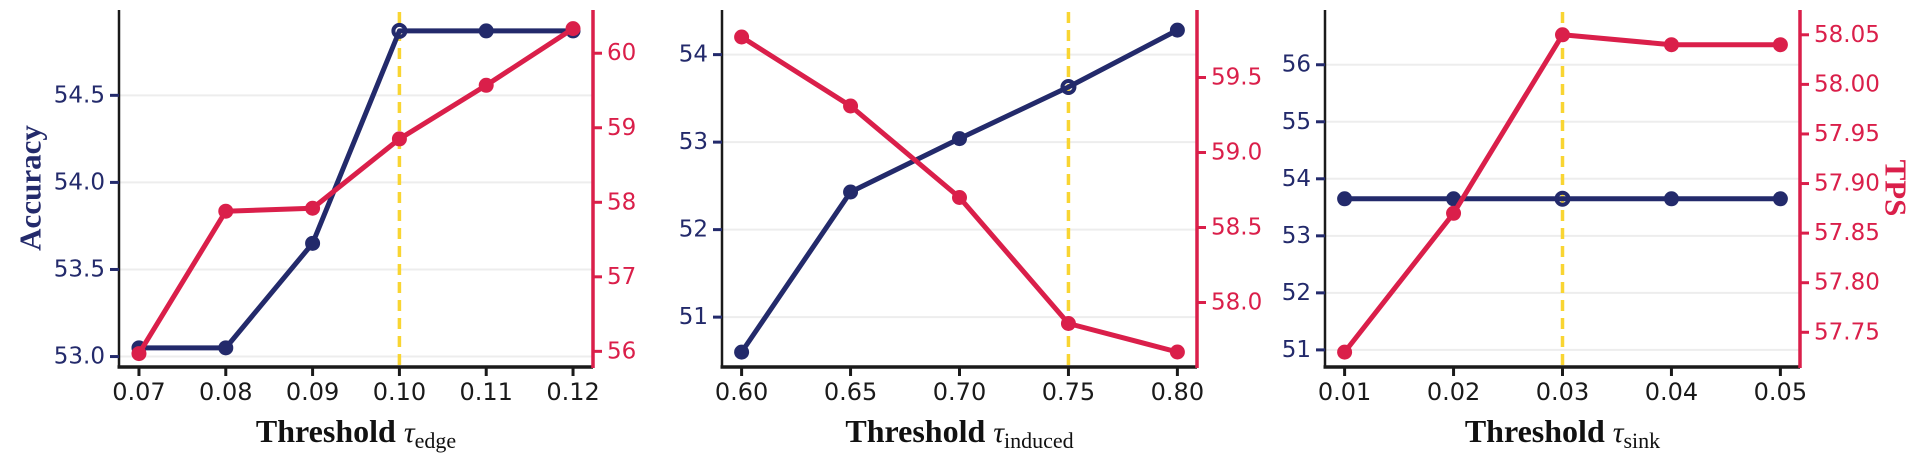  Describe the element at coordinates (1847, 134) in the screenshot. I see `right-tick-label: 57.95` at that location.